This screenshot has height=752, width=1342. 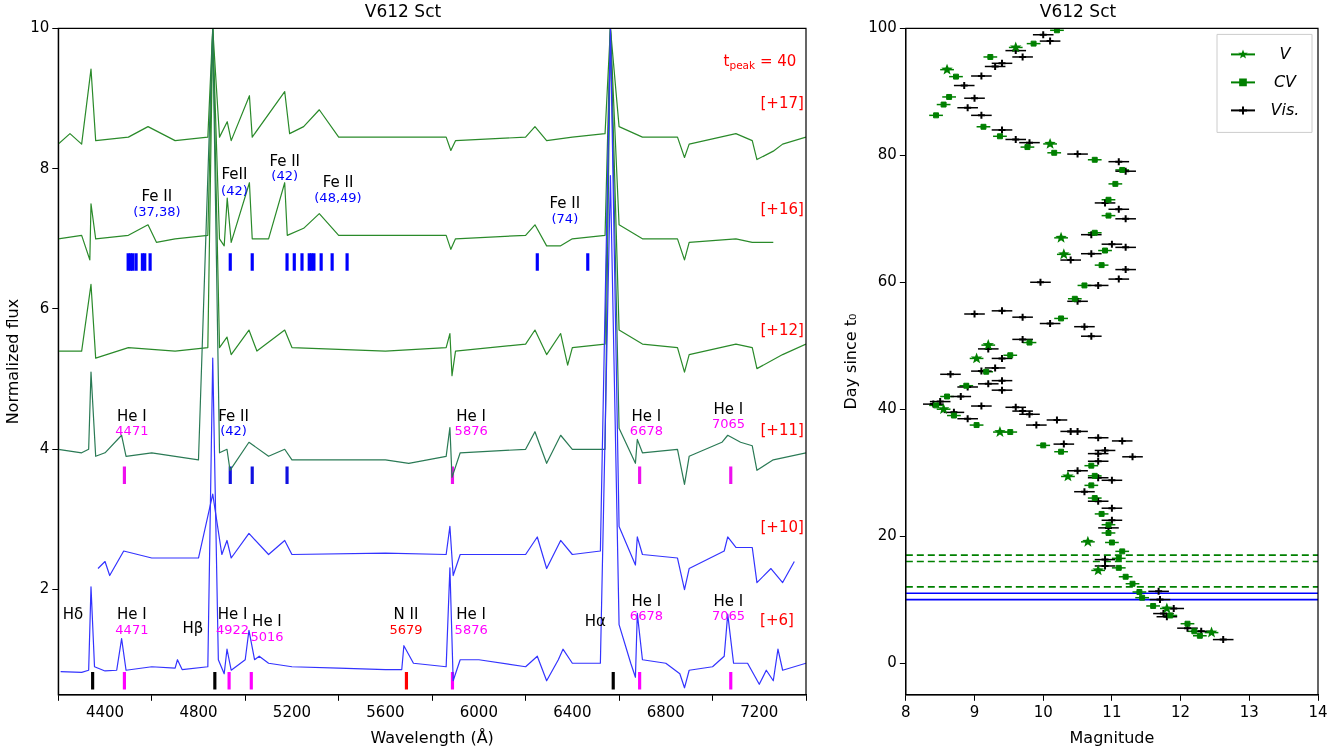 I want to click on x-axis-title: Wavelength (Å), so click(x=432, y=737).